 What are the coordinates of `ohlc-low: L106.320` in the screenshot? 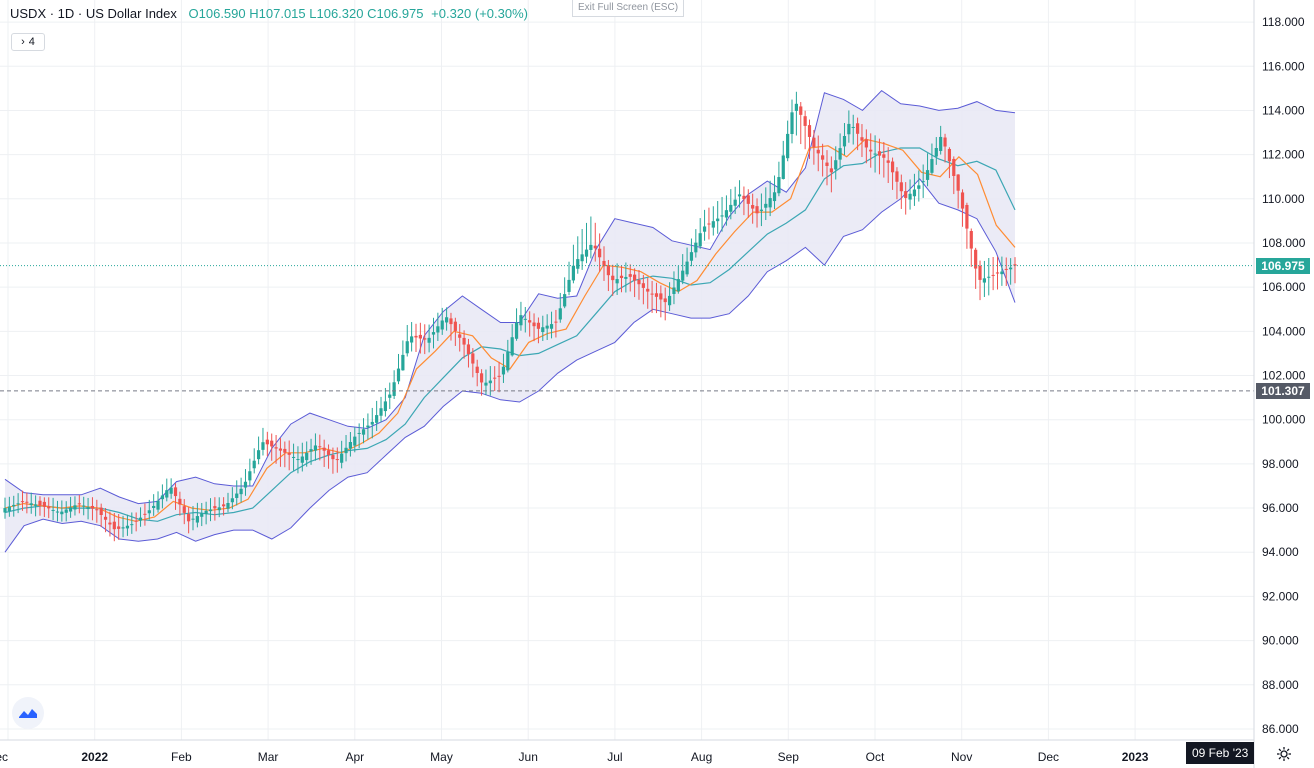 It's located at (336, 13).